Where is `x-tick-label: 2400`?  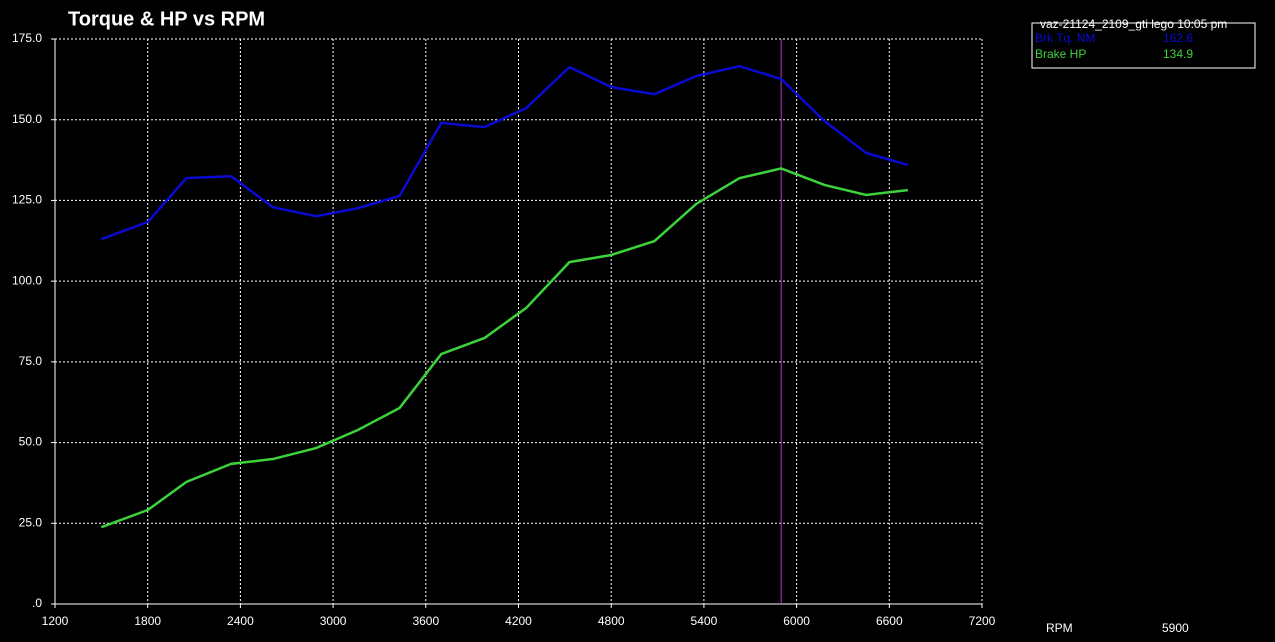
x-tick-label: 2400 is located at coordinates (240, 621).